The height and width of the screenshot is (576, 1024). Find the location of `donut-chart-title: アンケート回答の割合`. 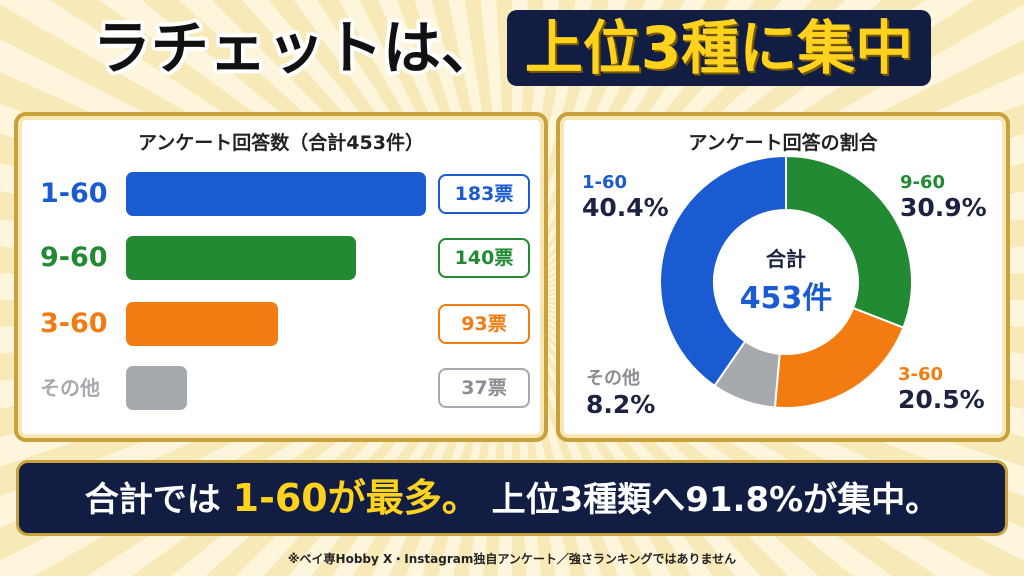

donut-chart-title: アンケート回答の割合 is located at coordinates (783, 143).